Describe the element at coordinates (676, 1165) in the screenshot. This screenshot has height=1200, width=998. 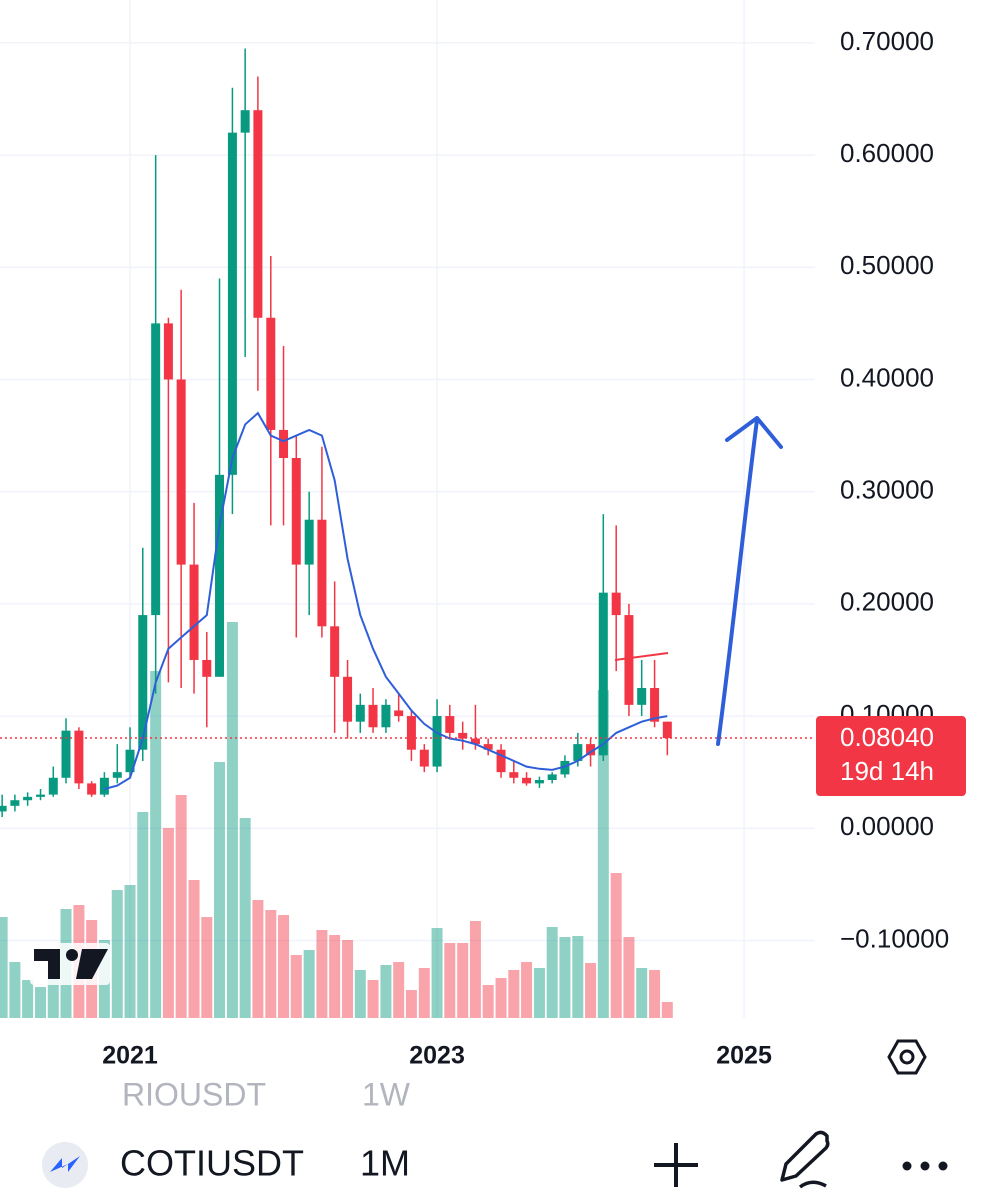
I see `add-button` at that location.